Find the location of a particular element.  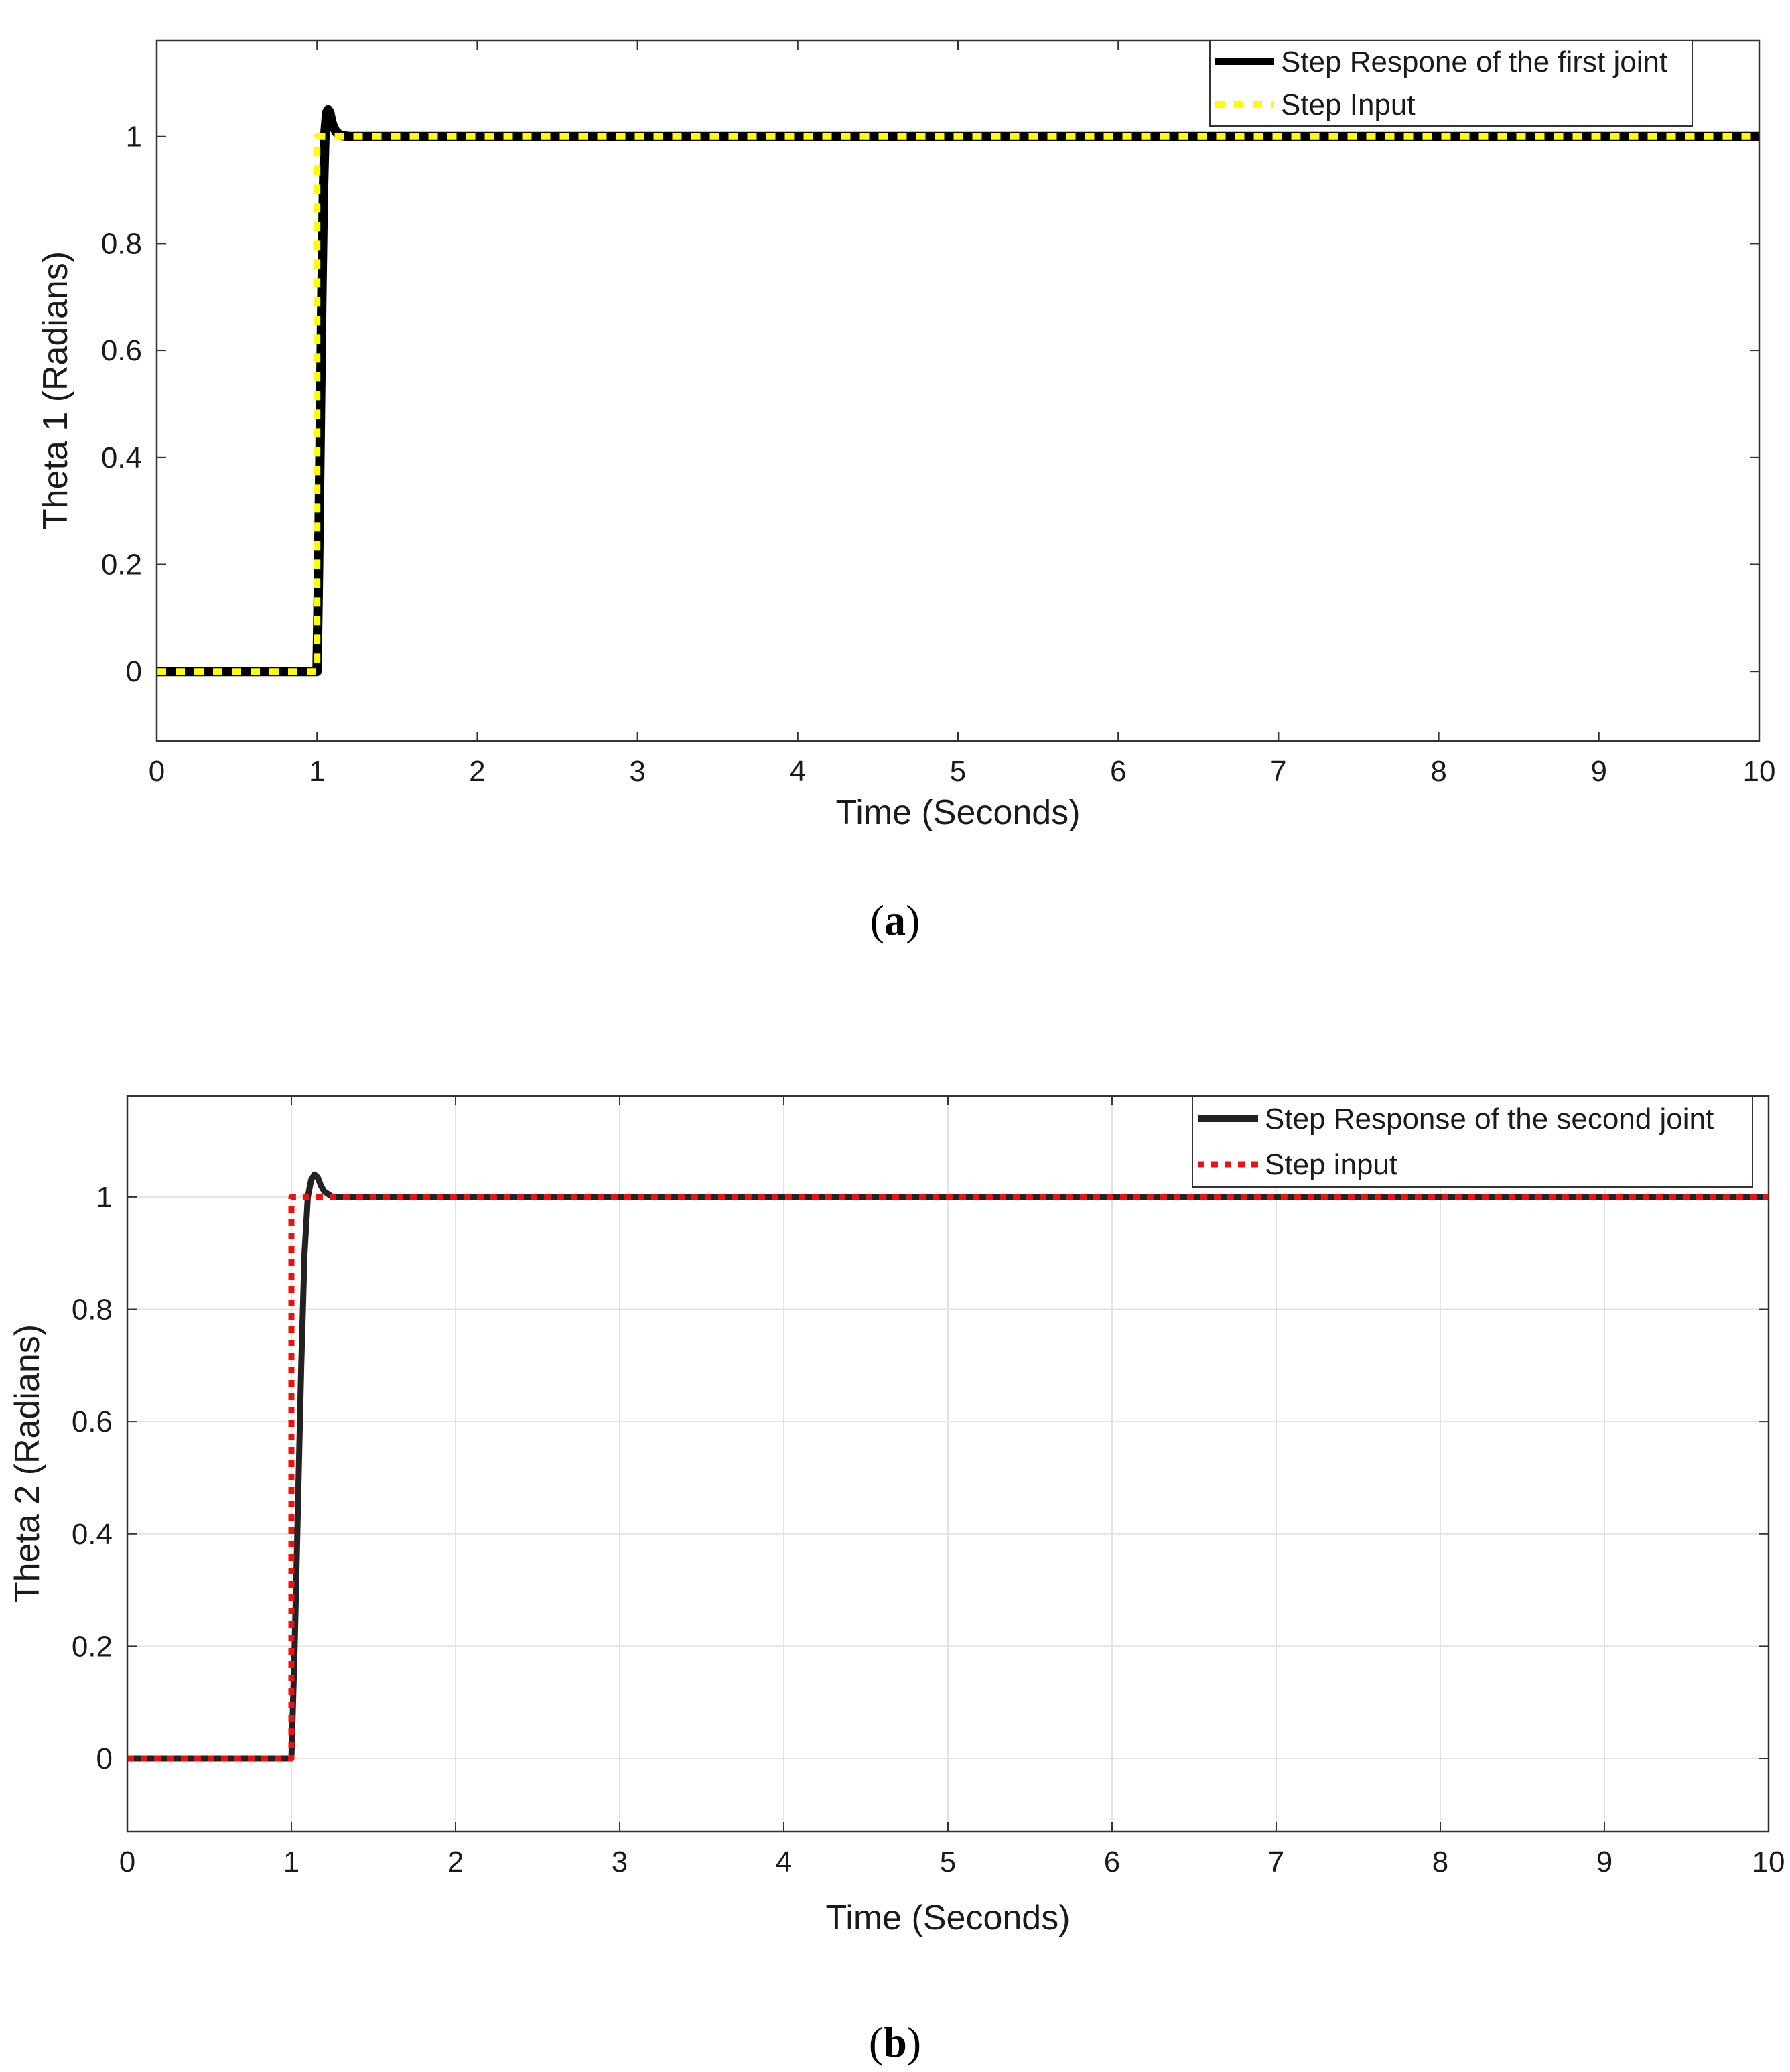

legend-entry-label: Step Respone of the first joint is located at coordinates (1474, 62).